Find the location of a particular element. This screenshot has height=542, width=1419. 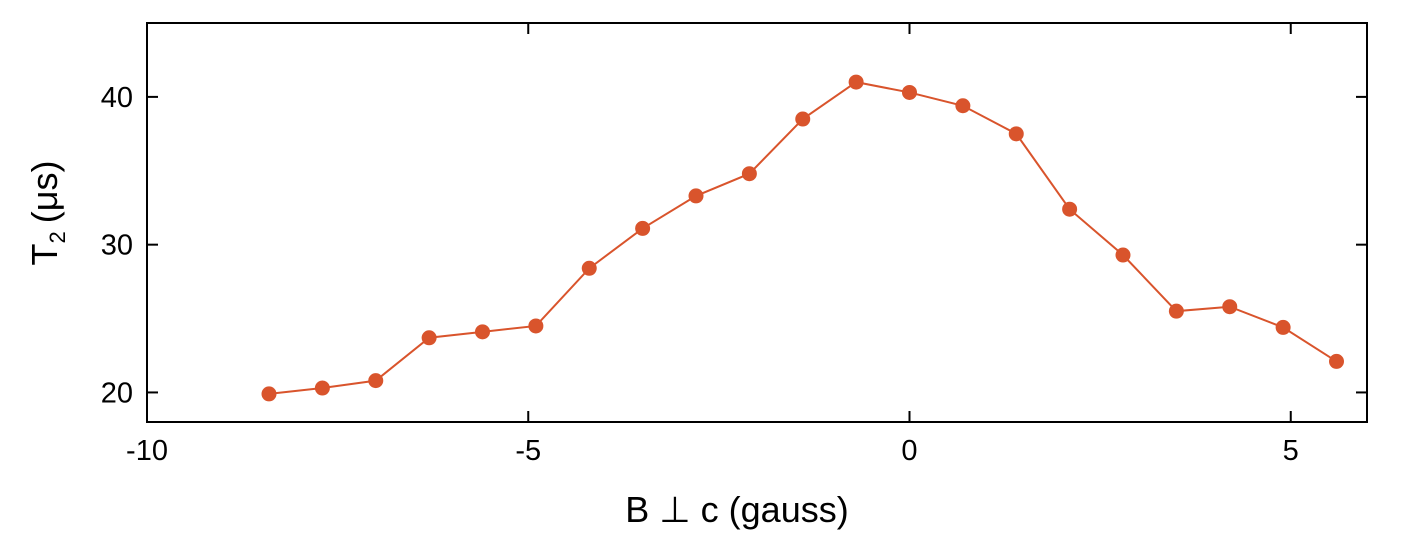

x-tick-label: 5 is located at coordinates (1291, 451).